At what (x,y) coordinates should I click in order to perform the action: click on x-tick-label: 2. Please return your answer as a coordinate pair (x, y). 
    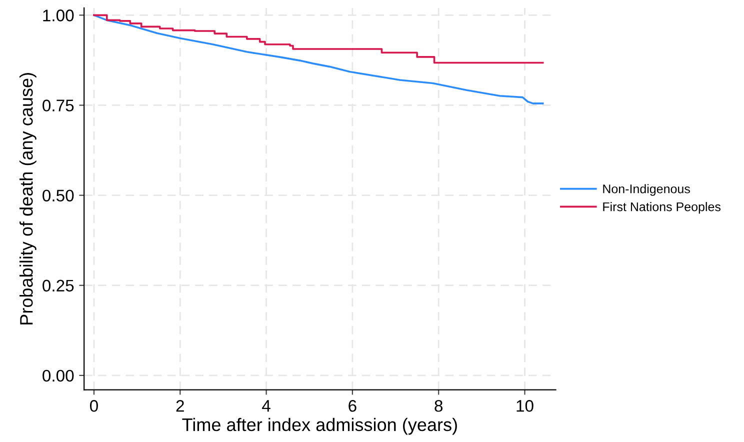
    Looking at the image, I should click on (180, 406).